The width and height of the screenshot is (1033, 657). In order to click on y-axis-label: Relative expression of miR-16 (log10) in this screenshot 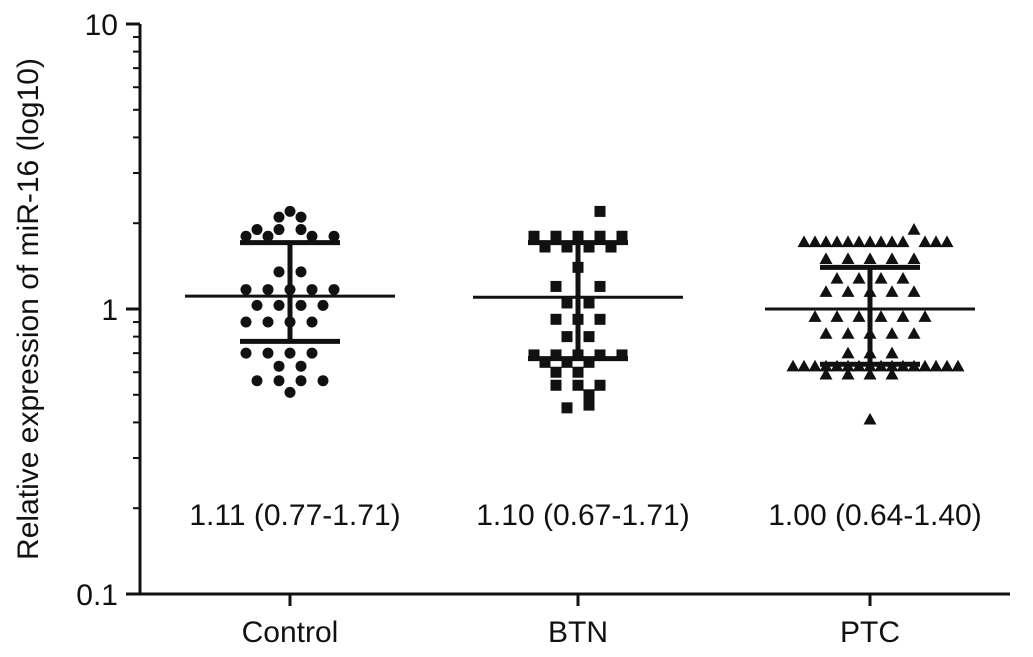, I will do `click(28, 309)`.